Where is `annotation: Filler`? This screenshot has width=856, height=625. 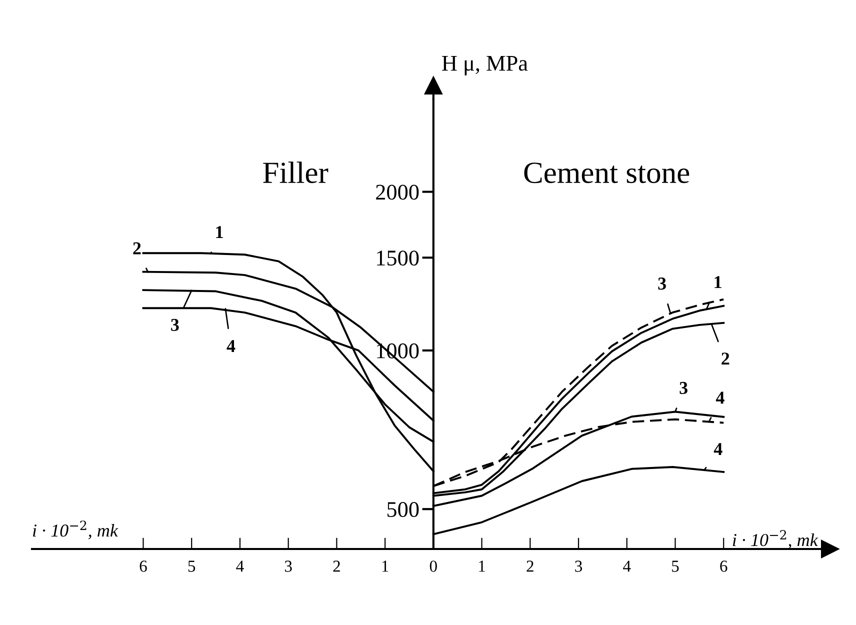
annotation: Filler is located at coordinates (295, 173).